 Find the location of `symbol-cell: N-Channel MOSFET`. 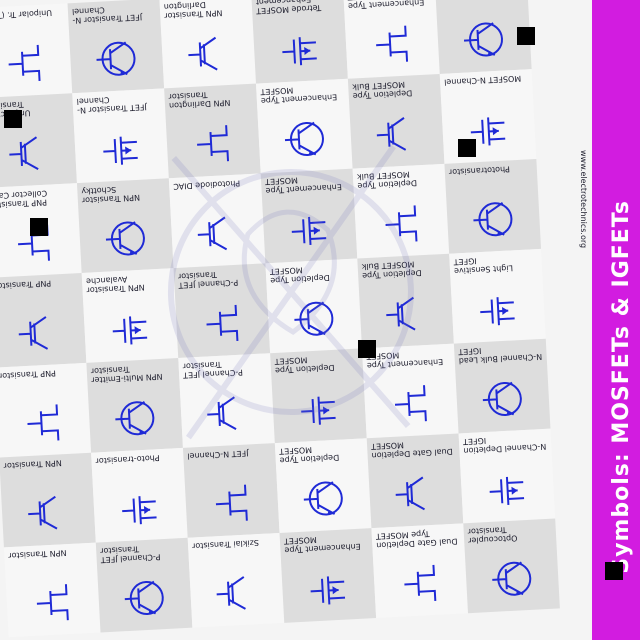

symbol-cell: N-Channel MOSFET is located at coordinates (483, 37).